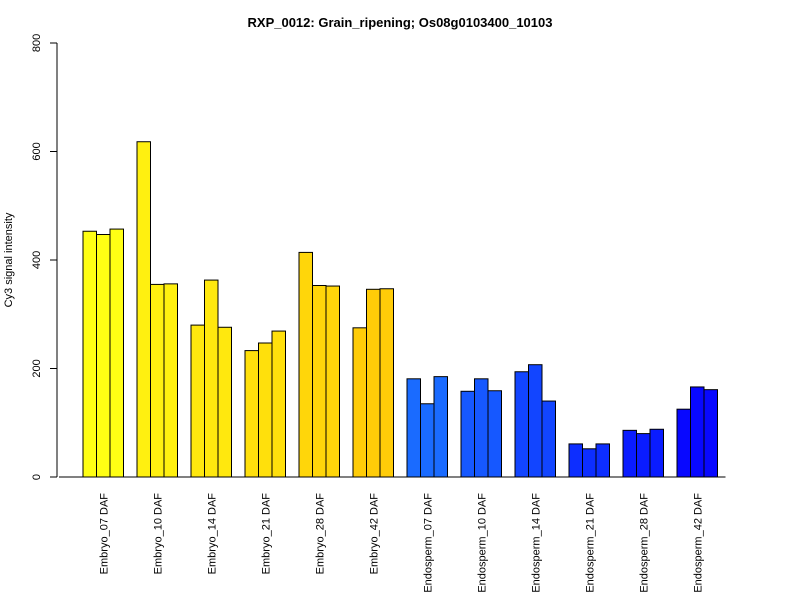 The height and width of the screenshot is (600, 800). Describe the element at coordinates (644, 543) in the screenshot. I see `x-category-label: Endosperm_28 DAF` at that location.